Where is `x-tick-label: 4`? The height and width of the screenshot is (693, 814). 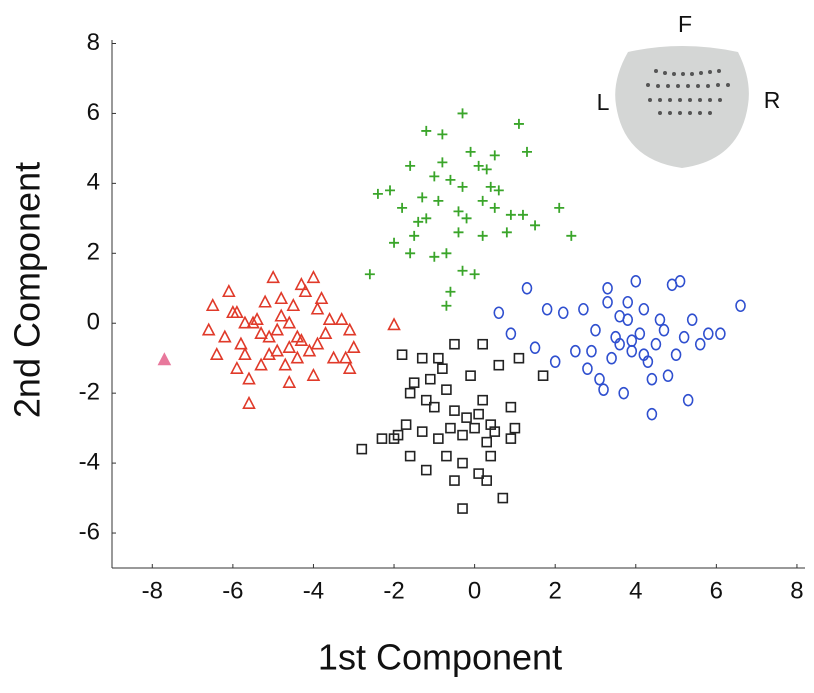
x-tick-label: 4 is located at coordinates (635, 590).